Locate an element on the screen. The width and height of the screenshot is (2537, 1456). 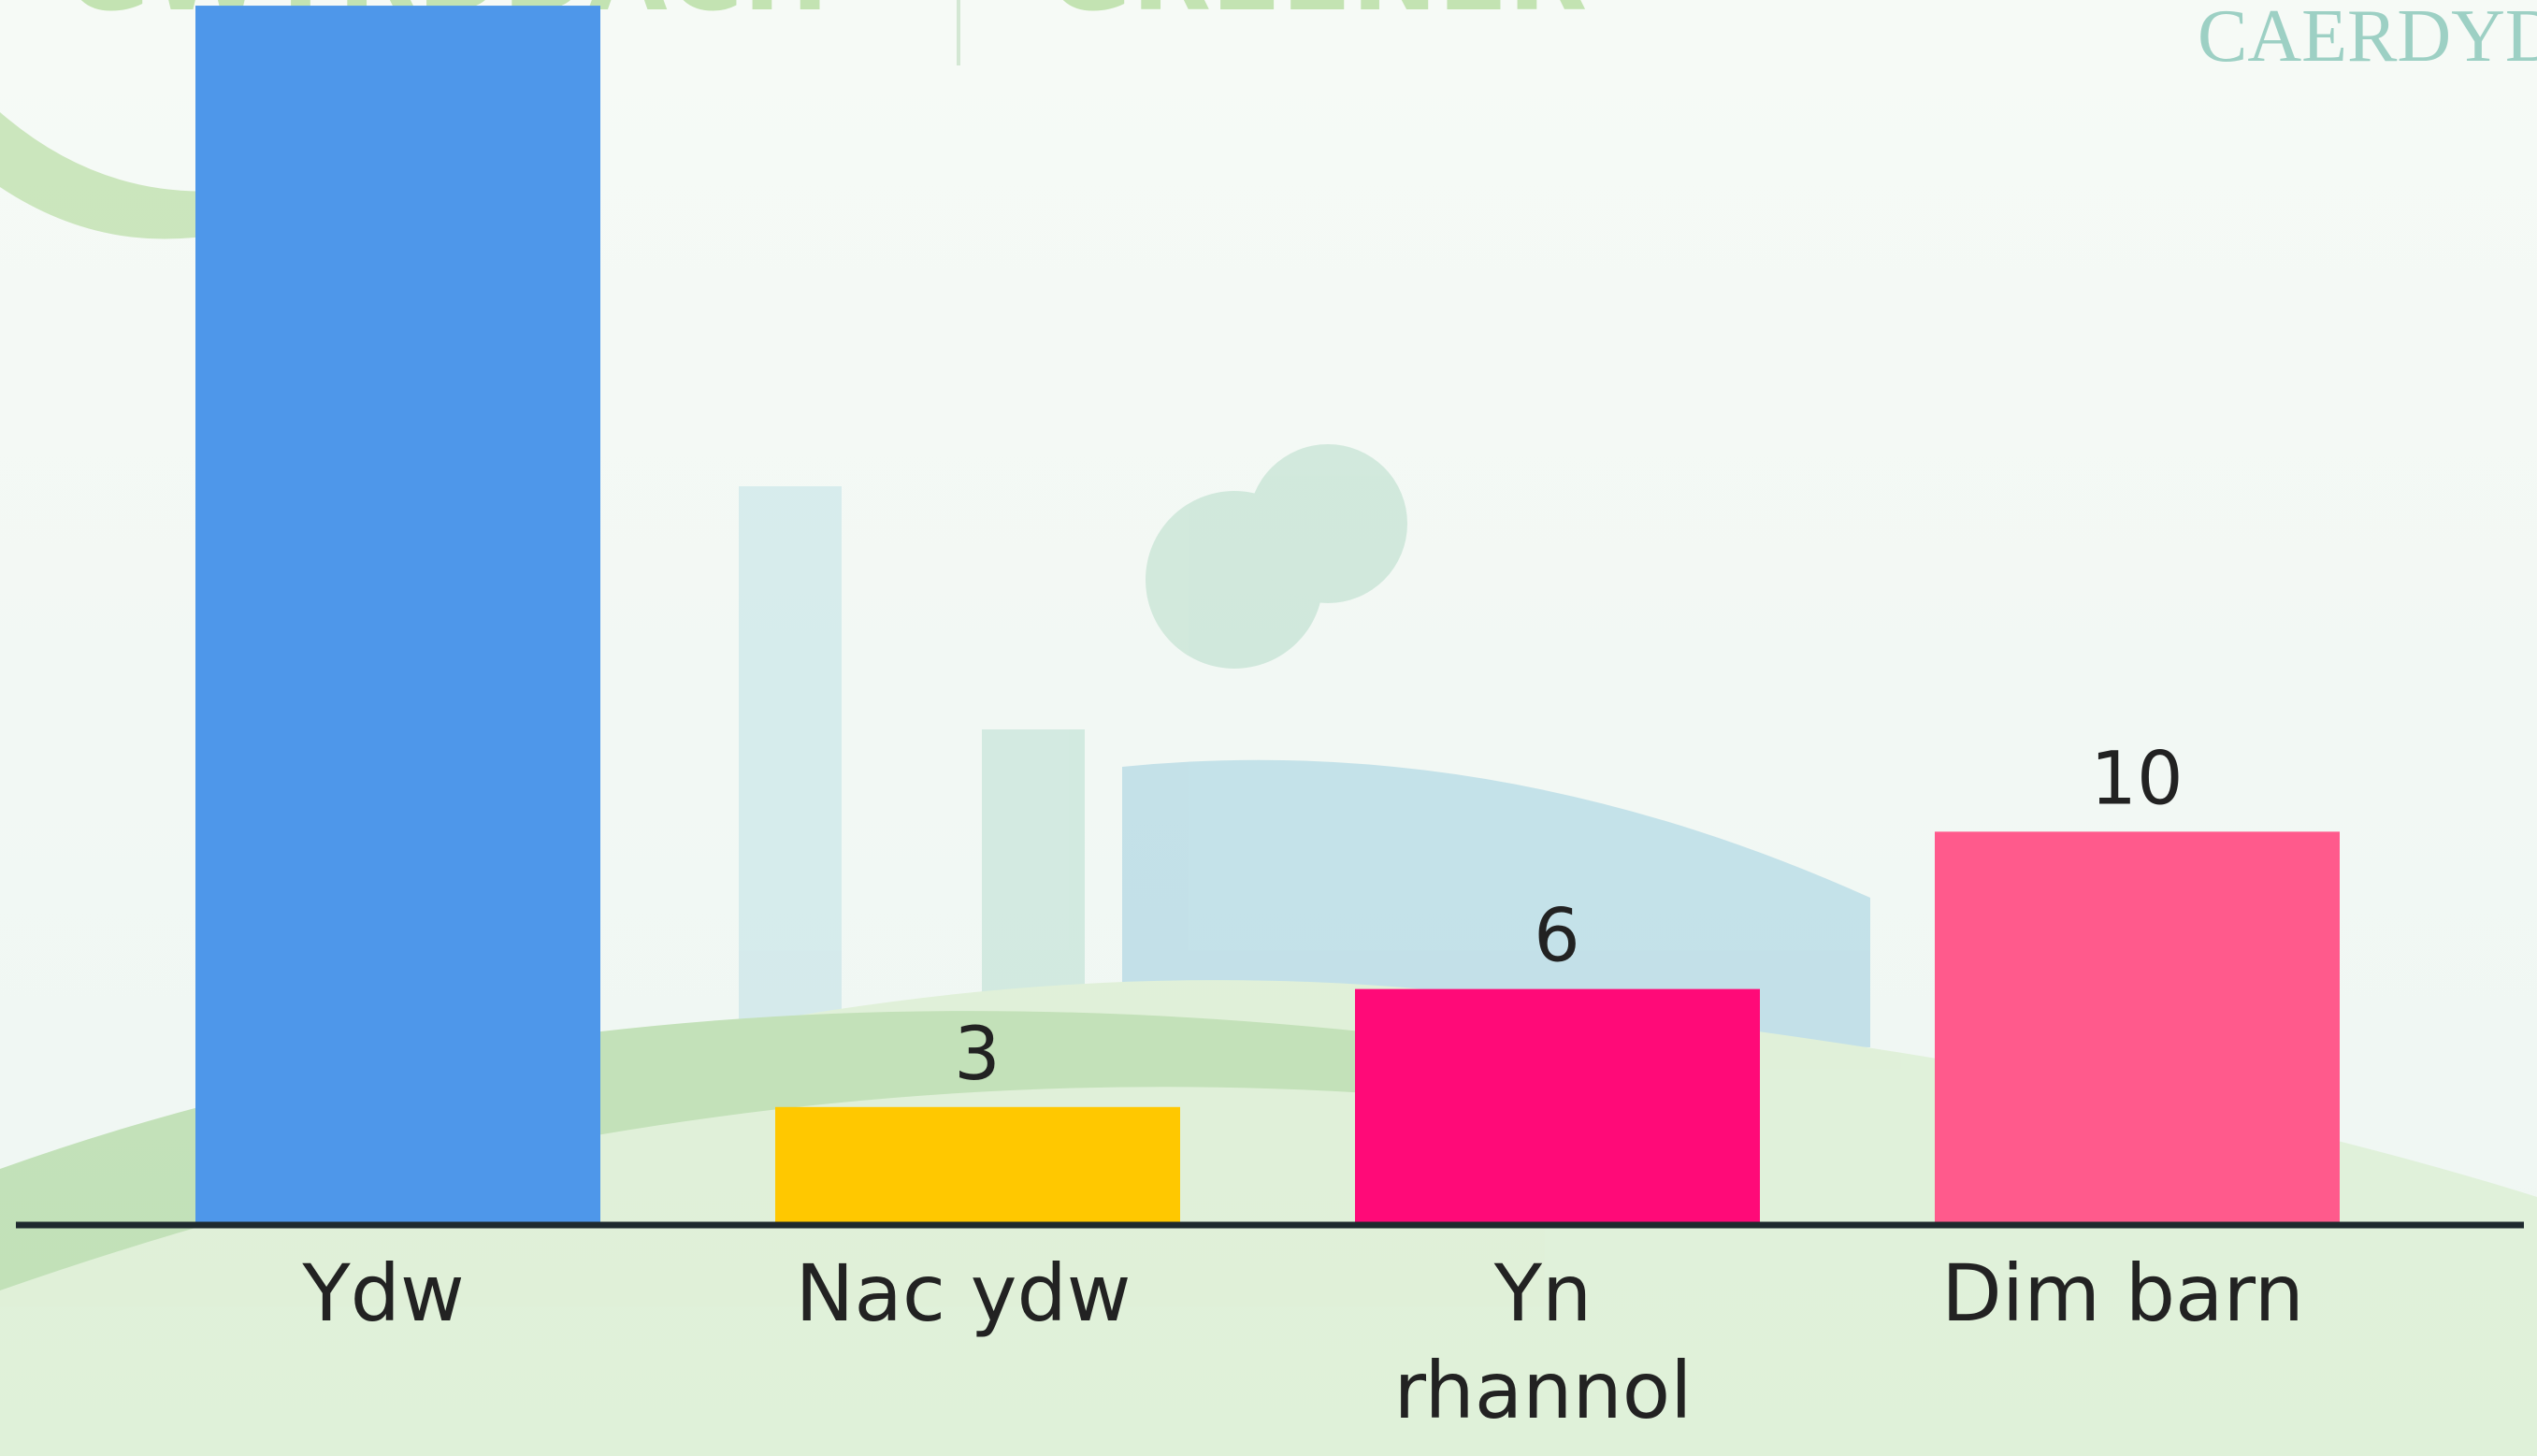
label-line: Yn is located at coordinates (1543, 1293).